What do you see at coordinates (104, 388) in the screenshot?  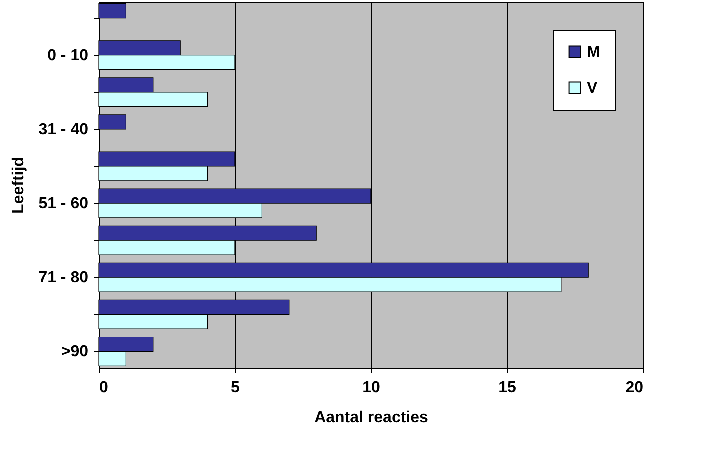 I see `x-tick-label: 0` at bounding box center [104, 388].